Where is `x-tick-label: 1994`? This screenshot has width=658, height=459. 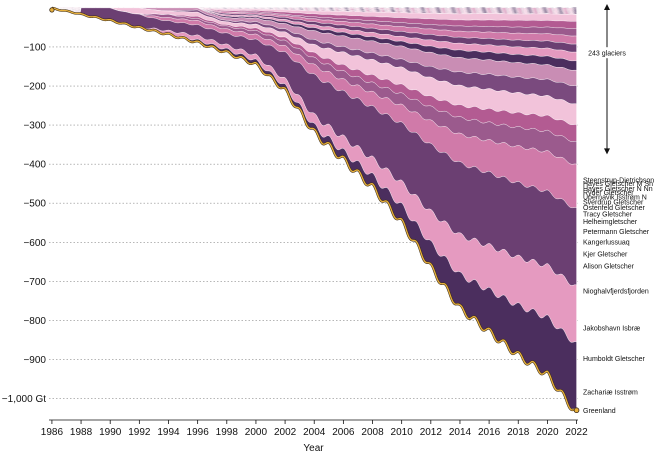 x-tick-label: 1994 is located at coordinates (168, 432).